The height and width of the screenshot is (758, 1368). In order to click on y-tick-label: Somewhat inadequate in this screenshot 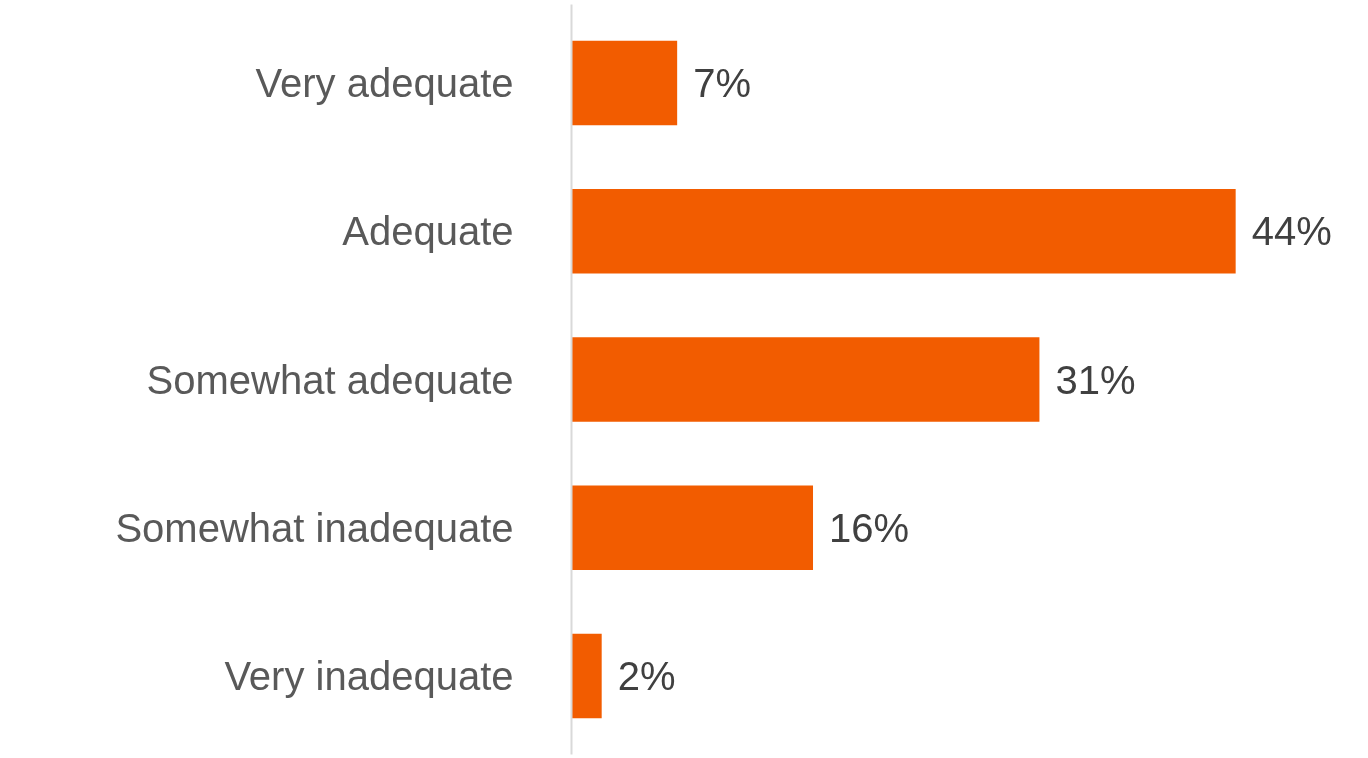, I will do `click(314, 527)`.